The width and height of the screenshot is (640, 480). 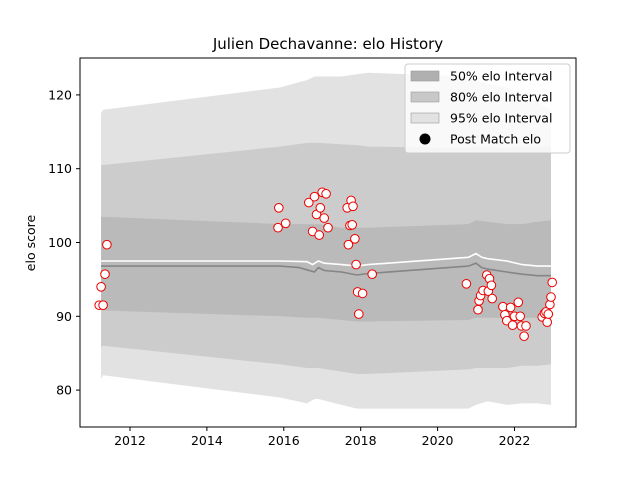 What do you see at coordinates (64, 316) in the screenshot?
I see `y-tick-label: 90` at bounding box center [64, 316].